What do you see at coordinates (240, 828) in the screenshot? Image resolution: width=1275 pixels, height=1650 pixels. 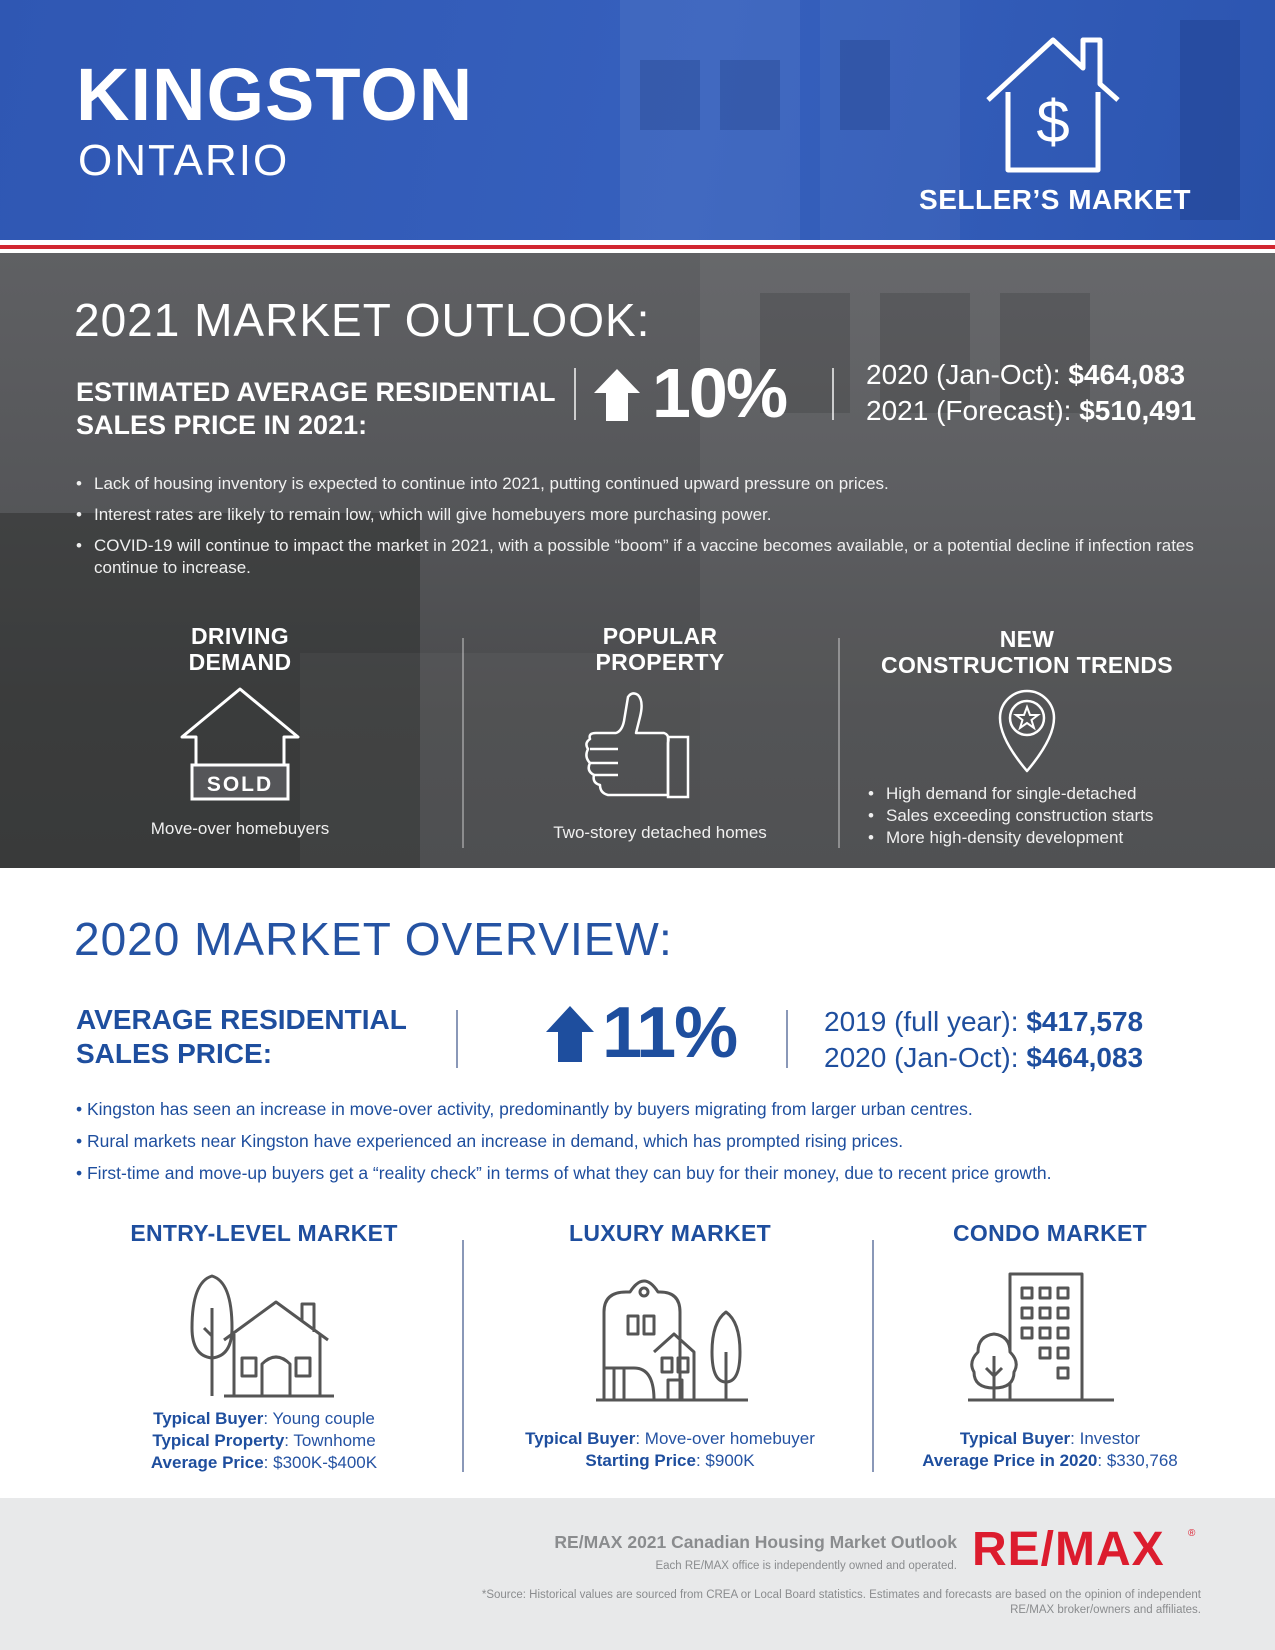 I see `driving-demand-text: Move-over homebuyers` at bounding box center [240, 828].